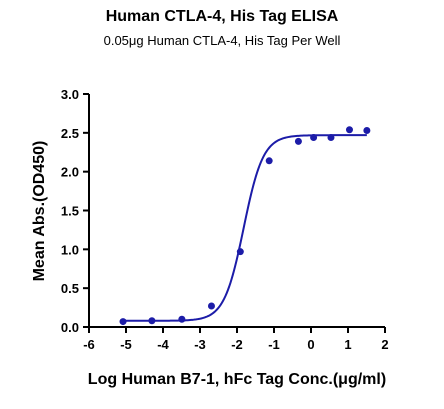 This screenshot has width=444, height=409. Describe the element at coordinates (89, 344) in the screenshot. I see `x-tick-label: -6` at that location.